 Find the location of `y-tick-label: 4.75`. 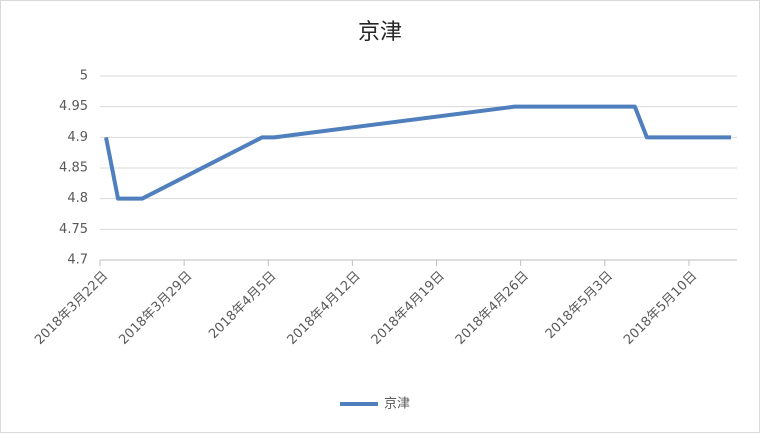

y-tick-label: 4.75 is located at coordinates (73, 229).